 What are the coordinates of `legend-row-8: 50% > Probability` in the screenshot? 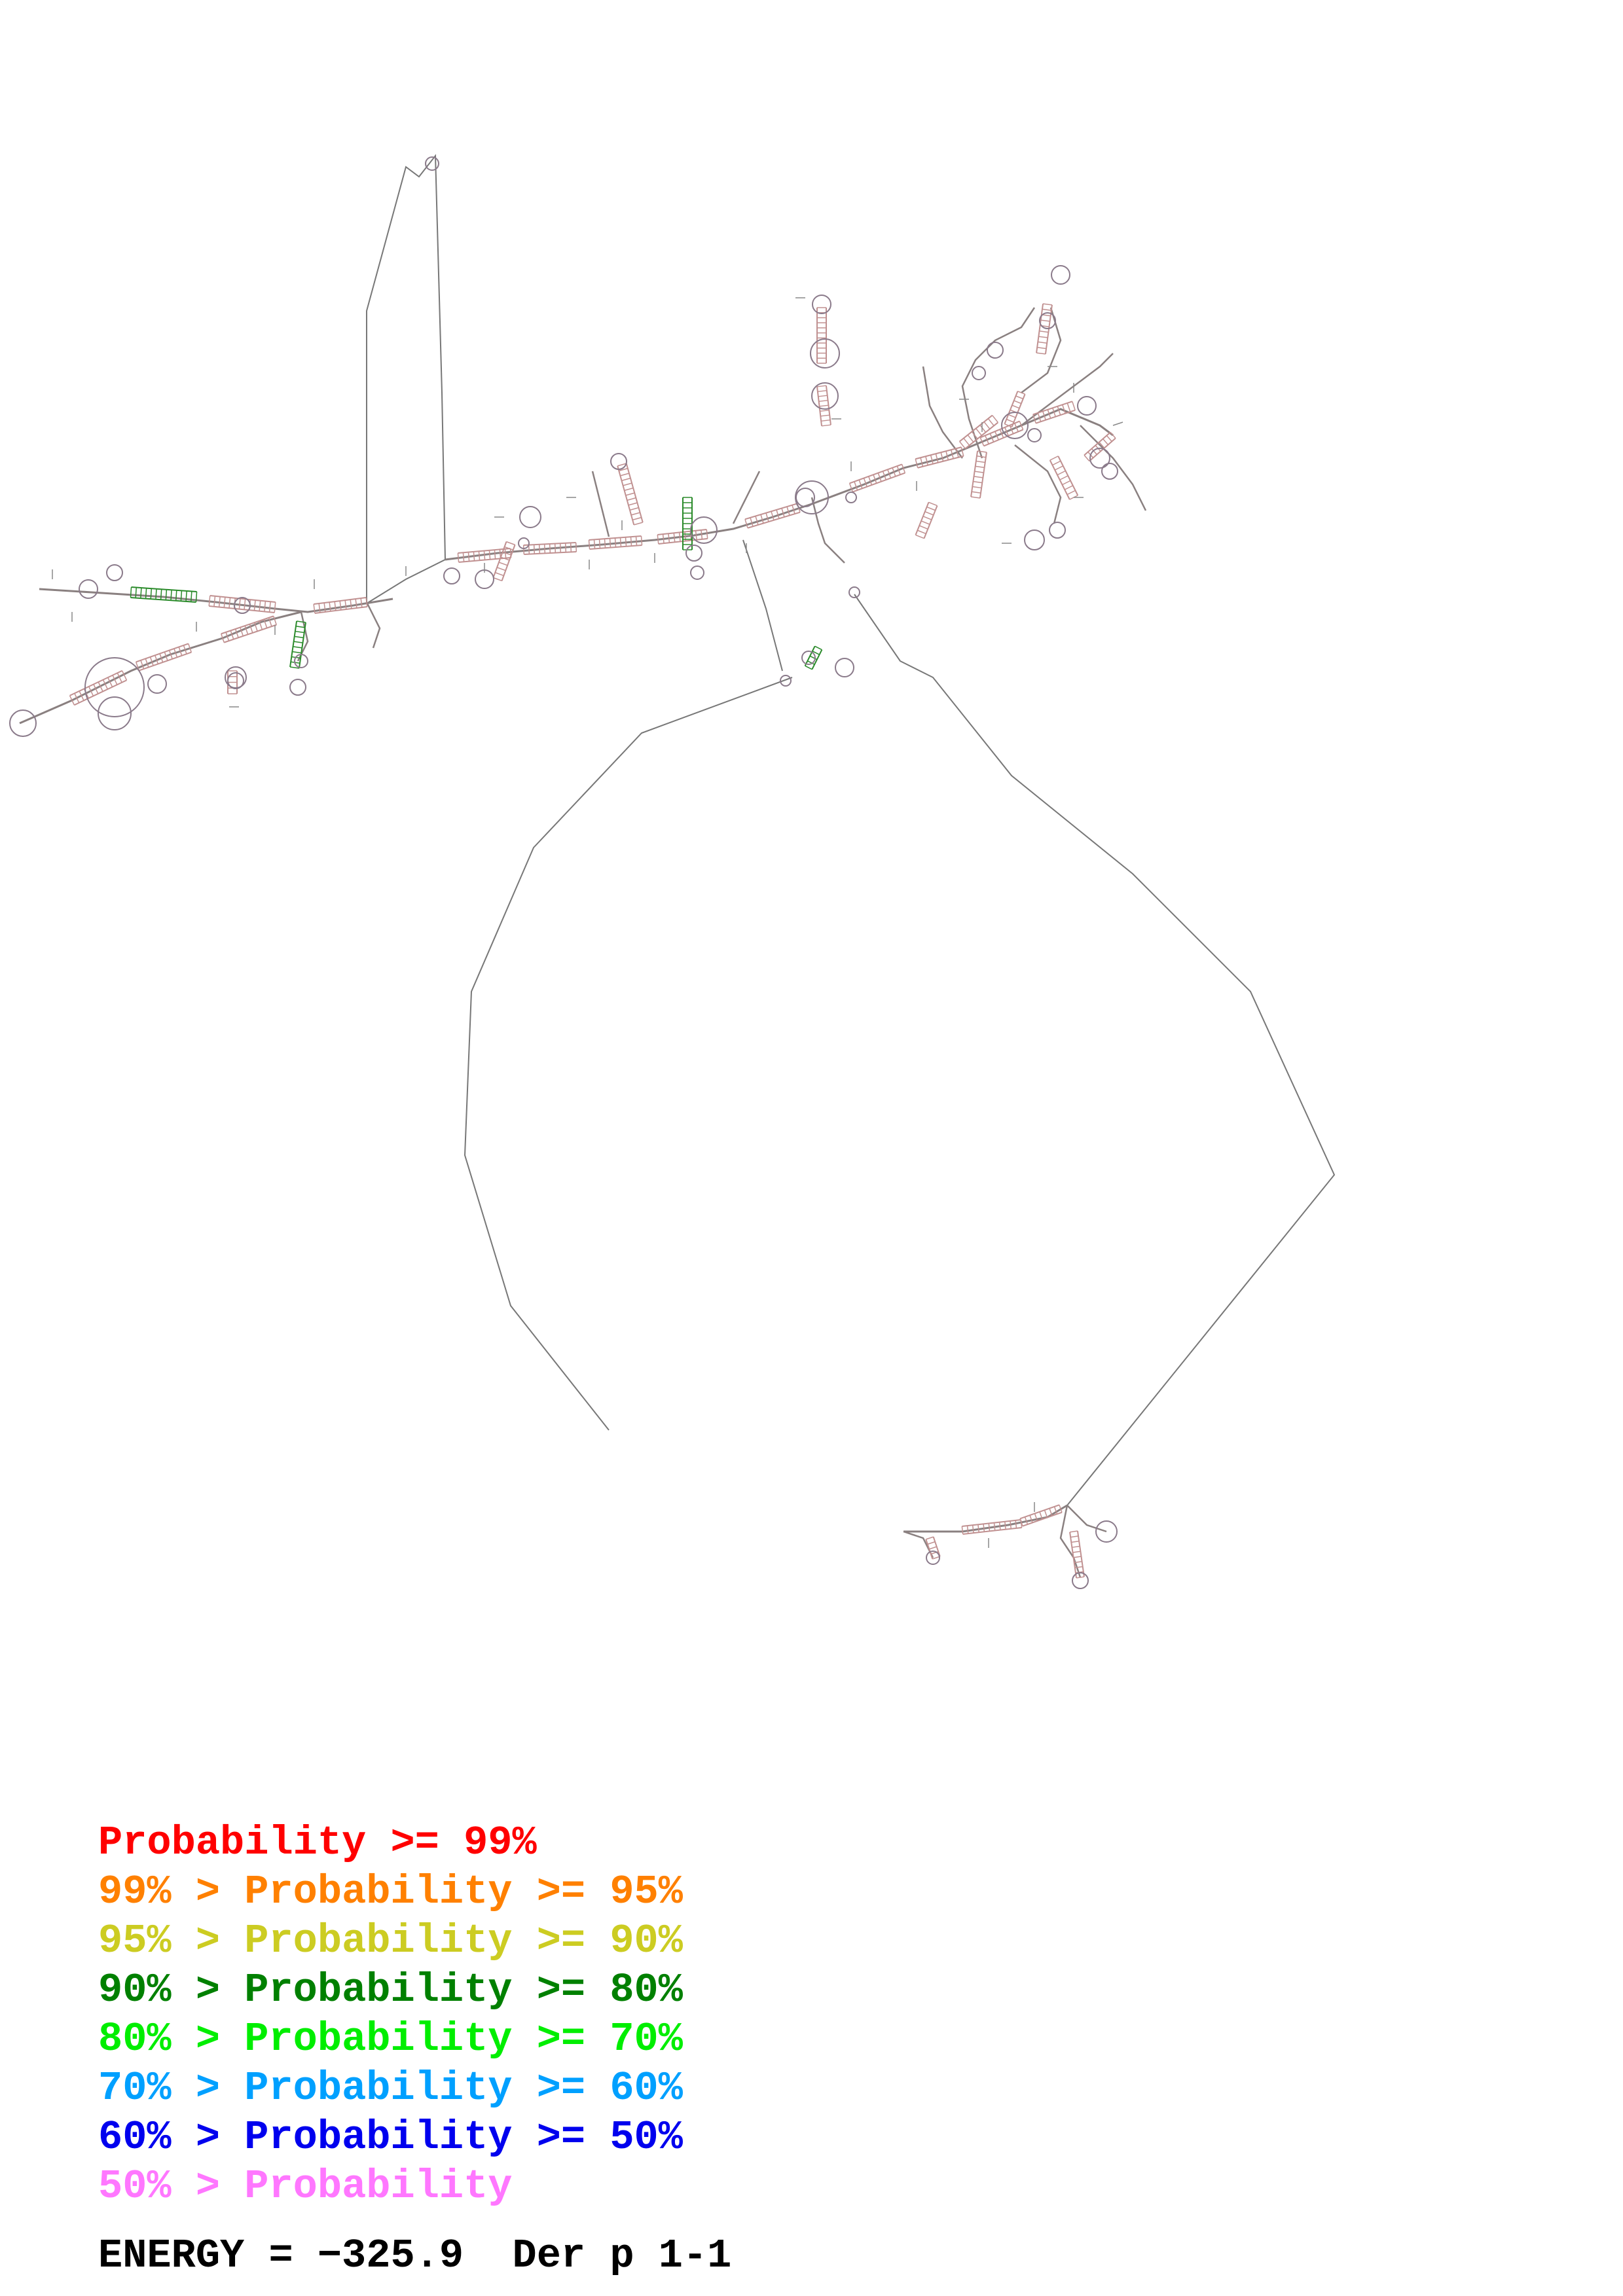 It's located at (305, 2186).